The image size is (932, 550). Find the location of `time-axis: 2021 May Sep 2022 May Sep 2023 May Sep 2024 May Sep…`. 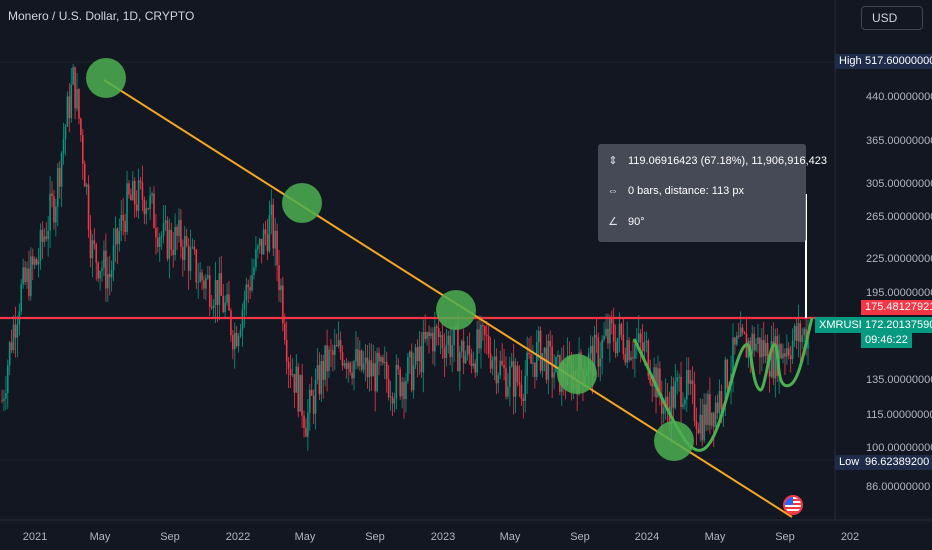

time-axis: 2021 May Sep 2022 May Sep 2023 May Sep 2024 May Sep… is located at coordinates (441, 537).